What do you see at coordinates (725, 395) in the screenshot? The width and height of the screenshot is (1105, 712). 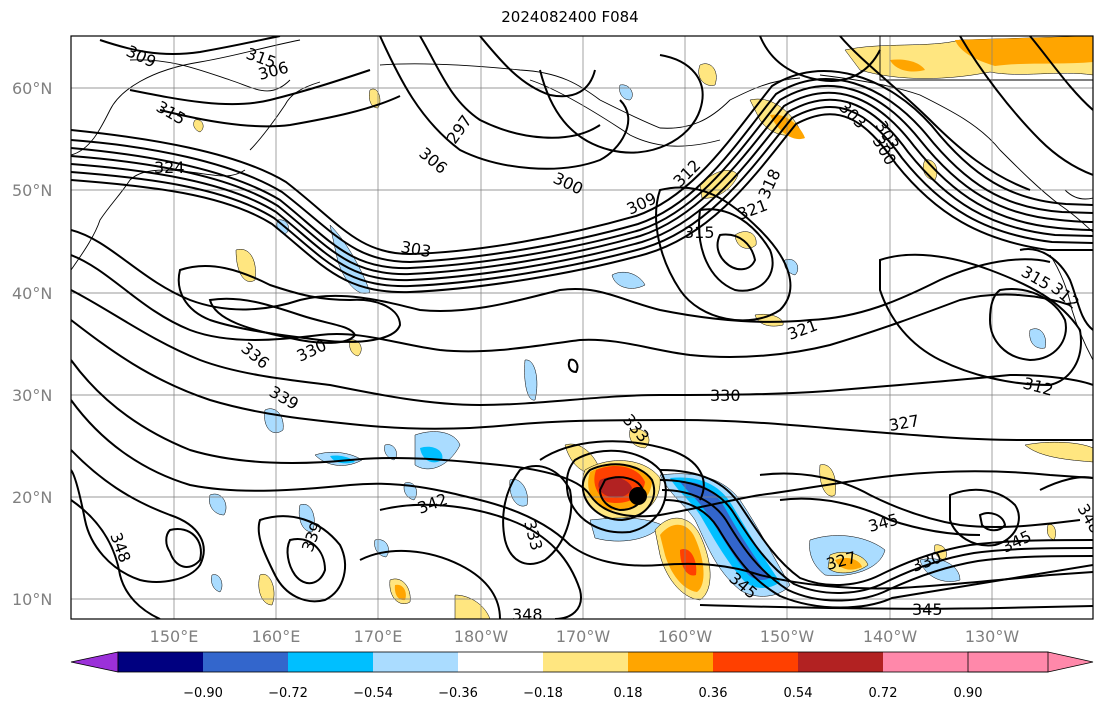 I see `contour-label: 330` at bounding box center [725, 395].